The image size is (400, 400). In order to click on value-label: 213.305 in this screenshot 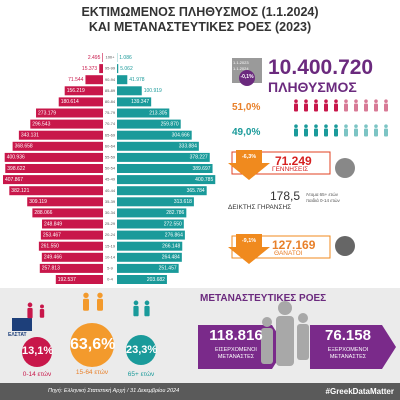, I will do `click(158, 113)`.